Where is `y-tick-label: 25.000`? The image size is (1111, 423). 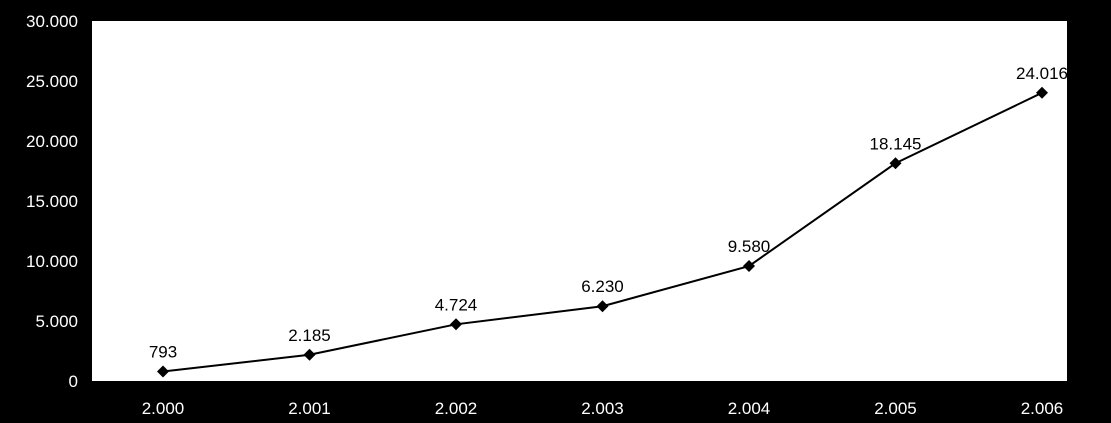
y-tick-label: 25.000 is located at coordinates (52, 81).